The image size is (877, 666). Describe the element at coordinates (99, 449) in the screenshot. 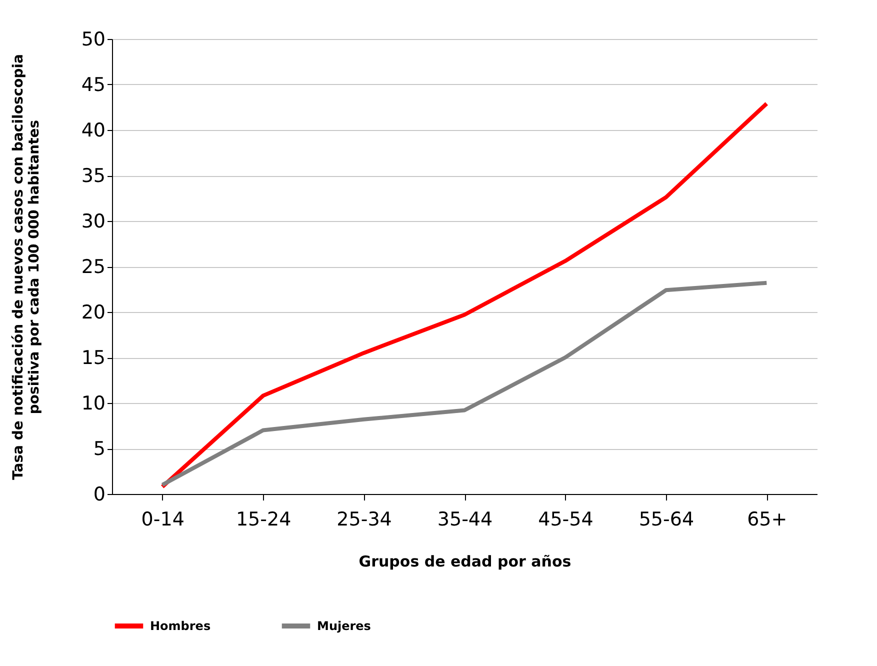

I see `y-tick-label: 5` at that location.